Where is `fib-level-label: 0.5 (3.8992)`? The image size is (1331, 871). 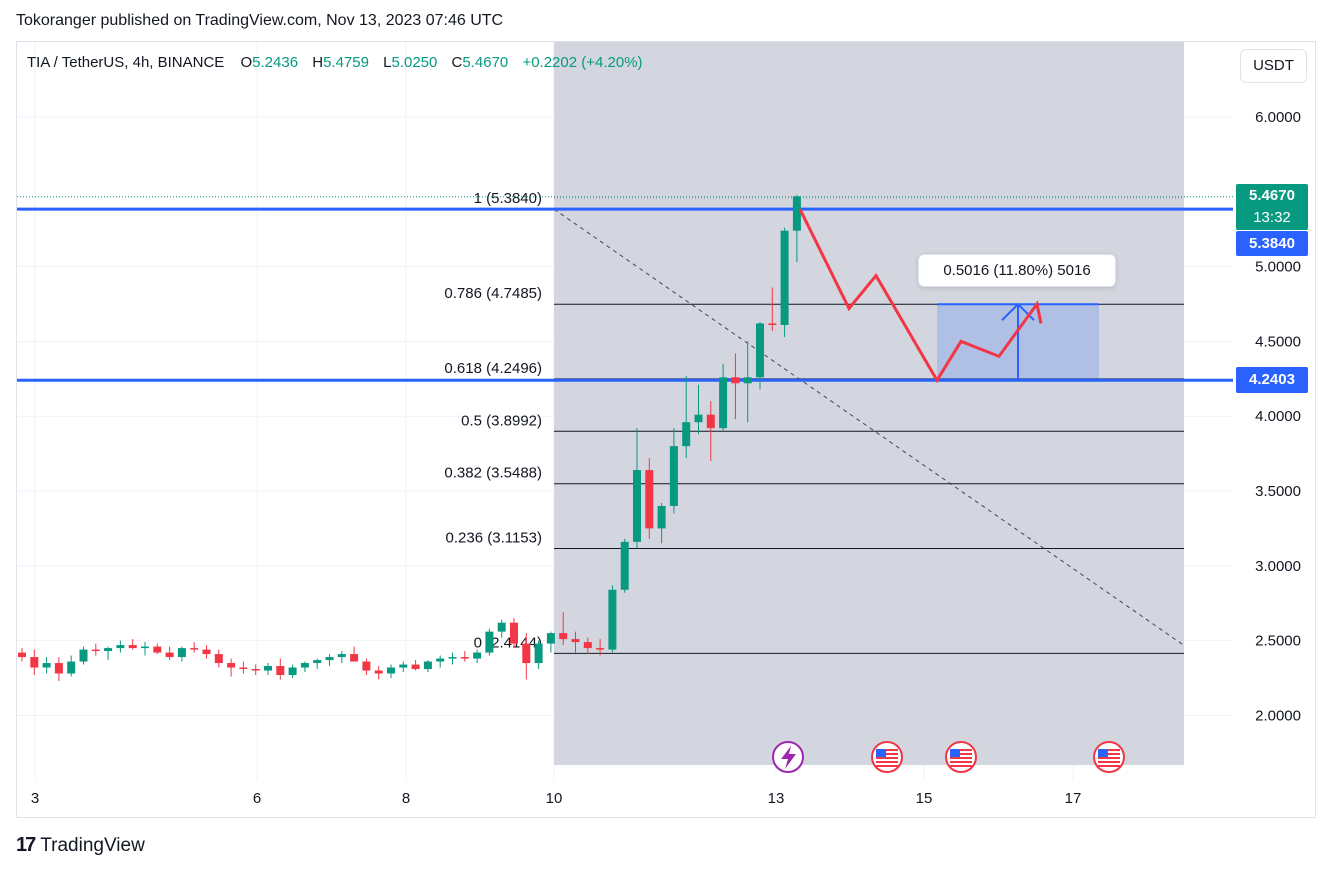
fib-level-label: 0.5 (3.8992) is located at coordinates (501, 420).